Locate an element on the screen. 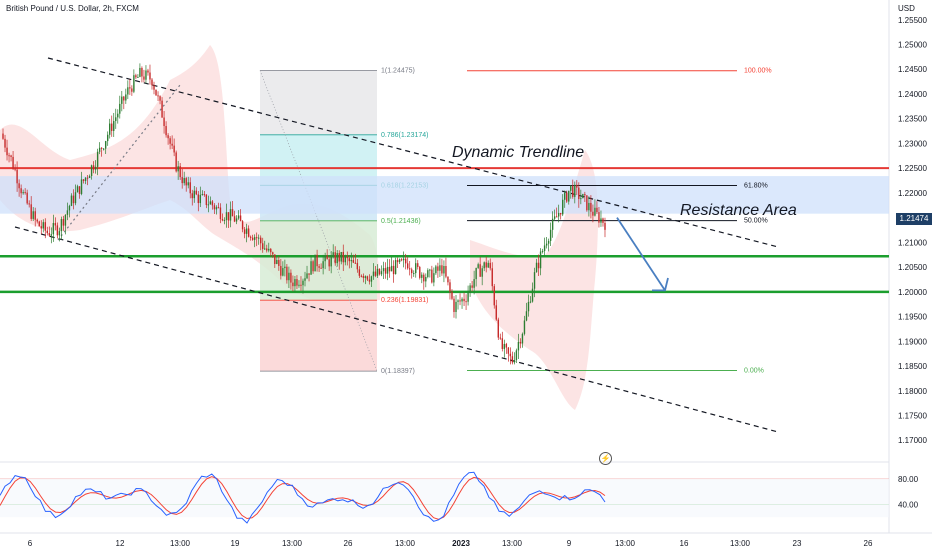  arrow-shaft is located at coordinates (641, 254).